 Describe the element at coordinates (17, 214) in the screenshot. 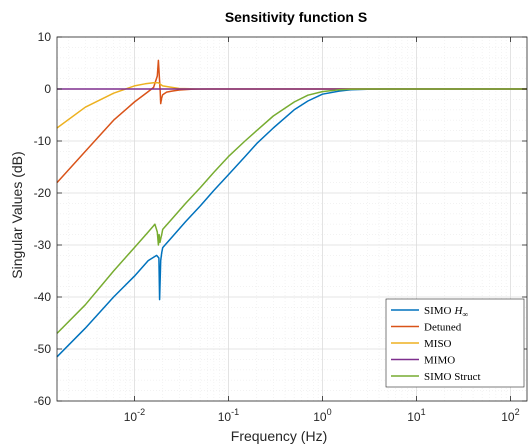

I see `y-axis-label: Singular Values (dB)` at that location.